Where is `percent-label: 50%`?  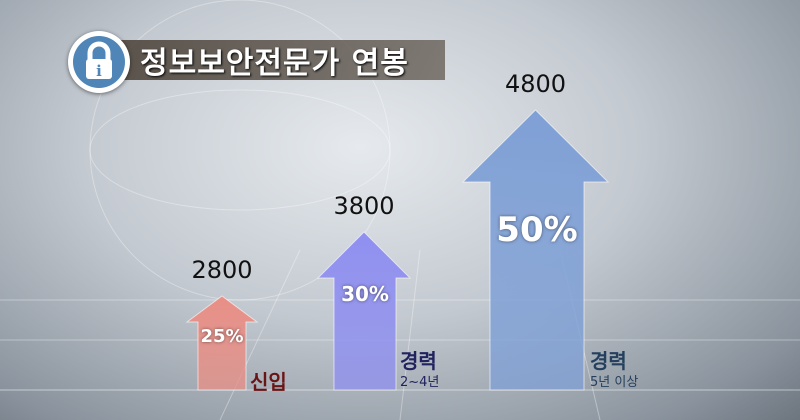
percent-label: 50% is located at coordinates (537, 230).